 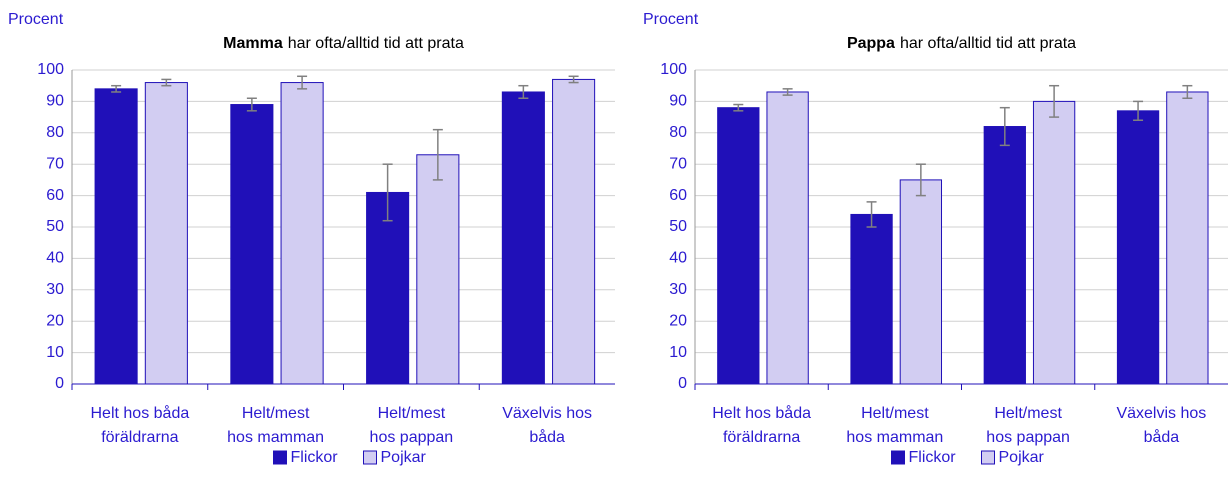 What do you see at coordinates (253, 43) in the screenshot?
I see `title-bold: Mamma` at bounding box center [253, 43].